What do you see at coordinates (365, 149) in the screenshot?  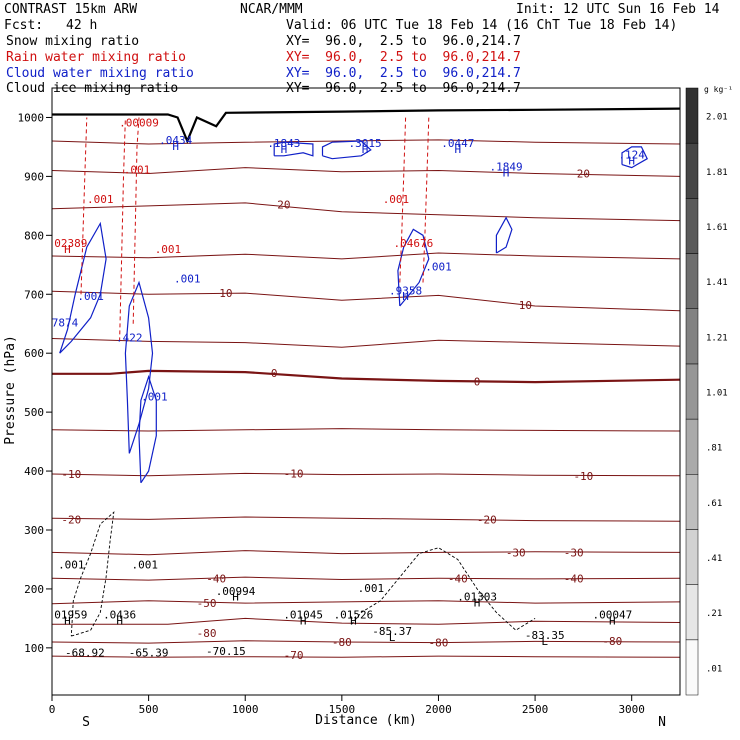 I see `contour-annotation-34: H` at bounding box center [365, 149].